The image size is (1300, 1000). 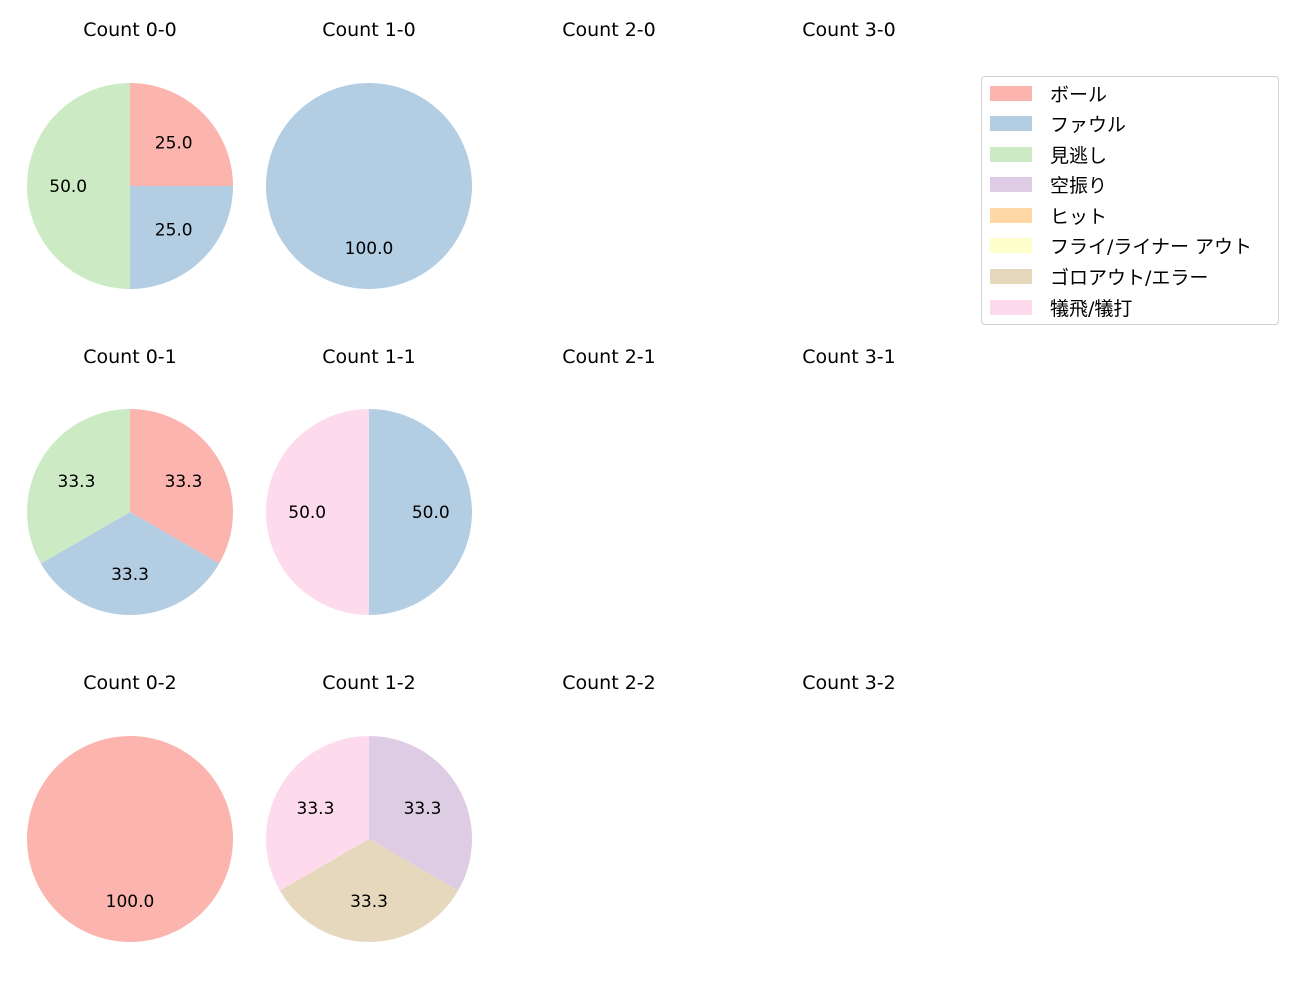 I want to click on legend-item: 空振り, so click(x=1049, y=184).